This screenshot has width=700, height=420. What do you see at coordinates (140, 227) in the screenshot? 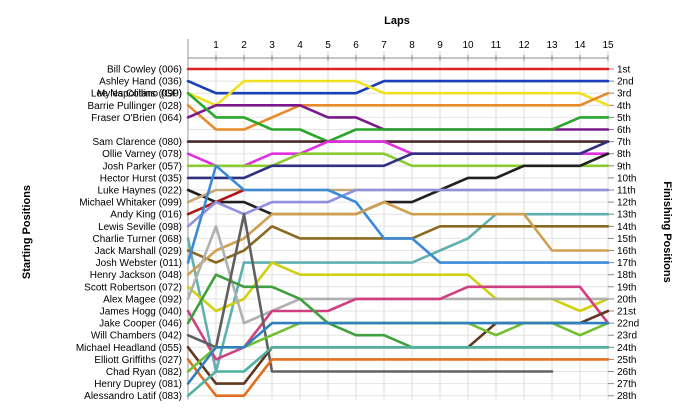
I see `starting-position-label: Lewis Seville (098)` at bounding box center [140, 227].